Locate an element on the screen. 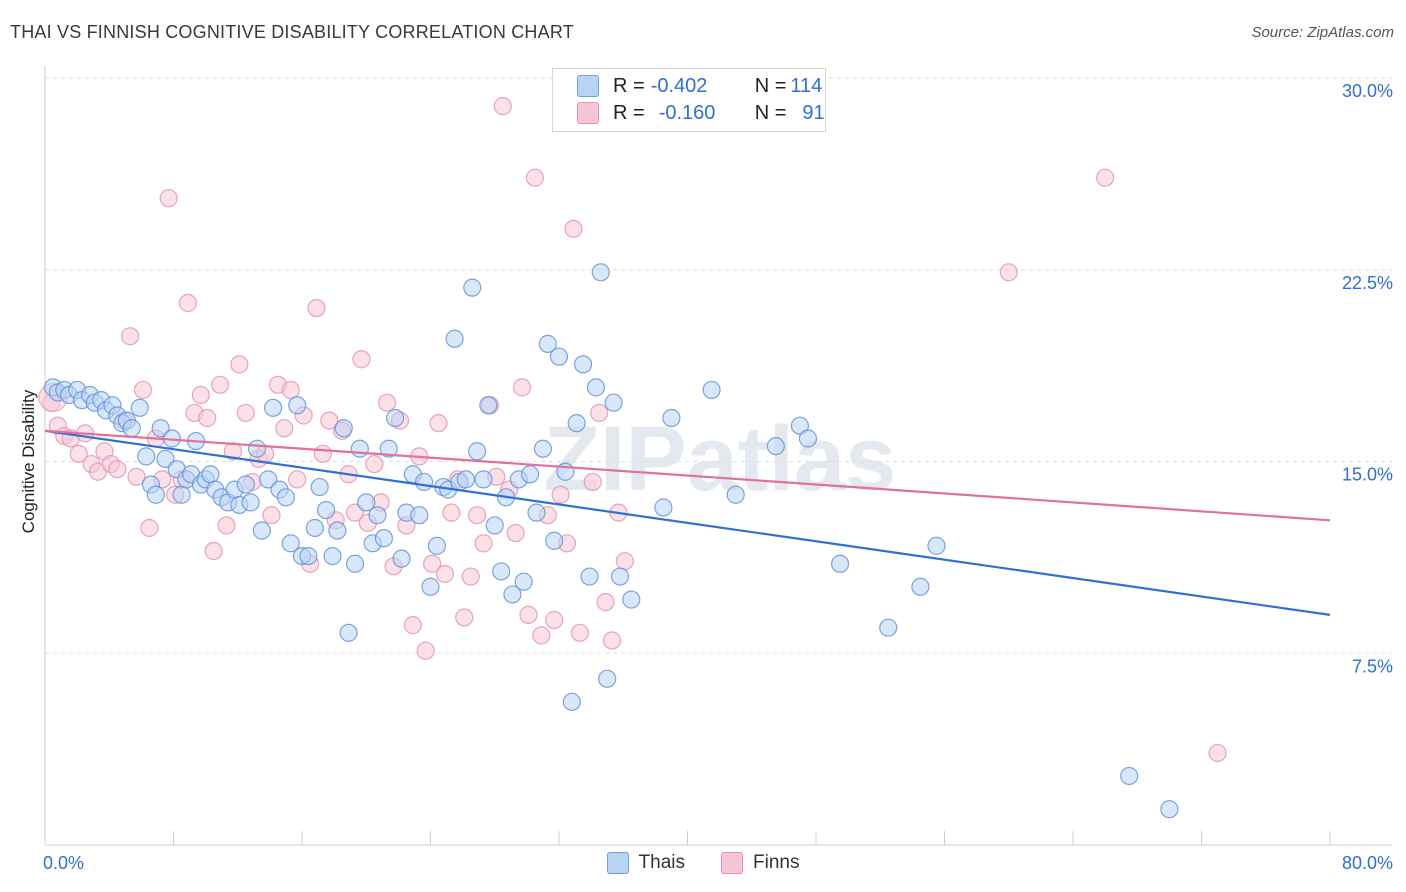 Image resolution: width=1406 pixels, height=892 pixels. y-tick-label: 22.5% is located at coordinates (1367, 283).